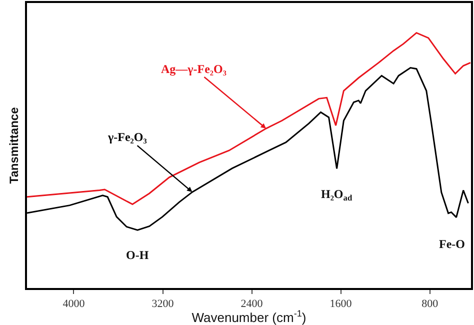 The image size is (474, 325). I want to click on x-tick-label: 3200, so click(163, 304).